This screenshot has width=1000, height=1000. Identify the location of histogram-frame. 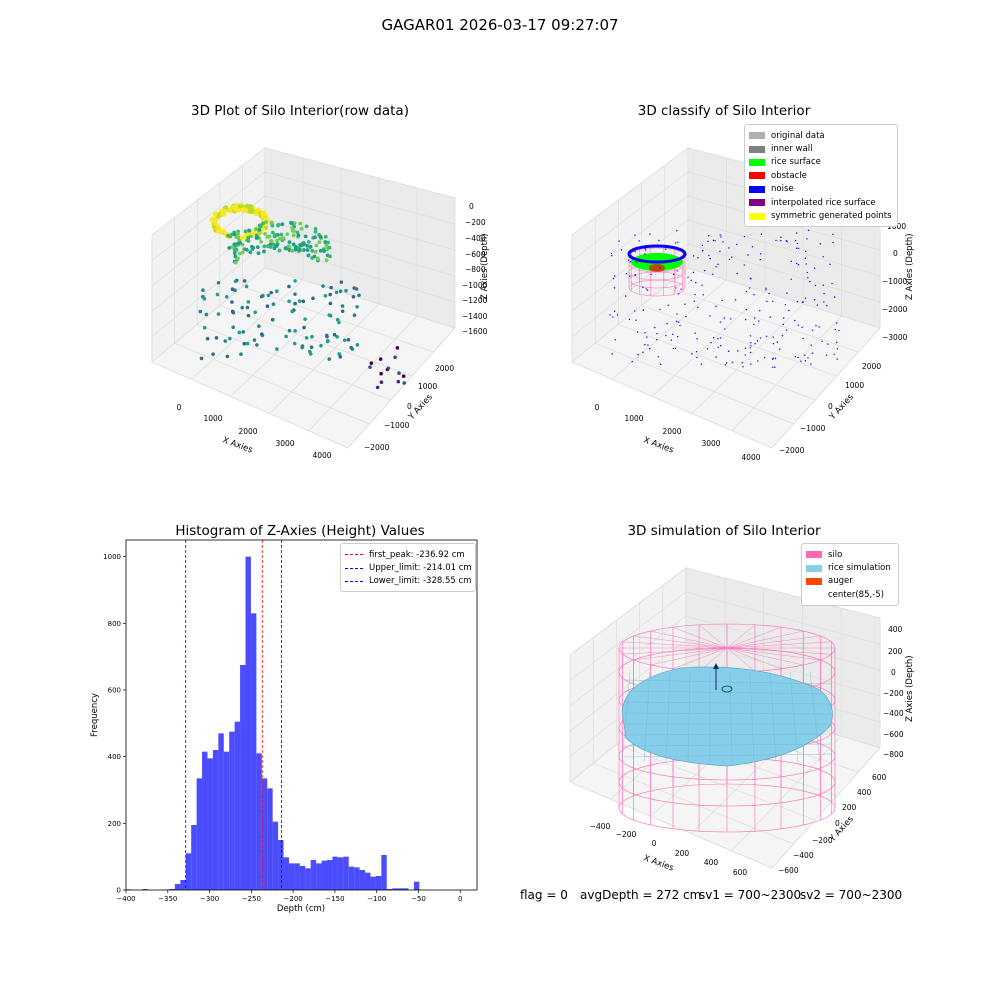
(301, 715).